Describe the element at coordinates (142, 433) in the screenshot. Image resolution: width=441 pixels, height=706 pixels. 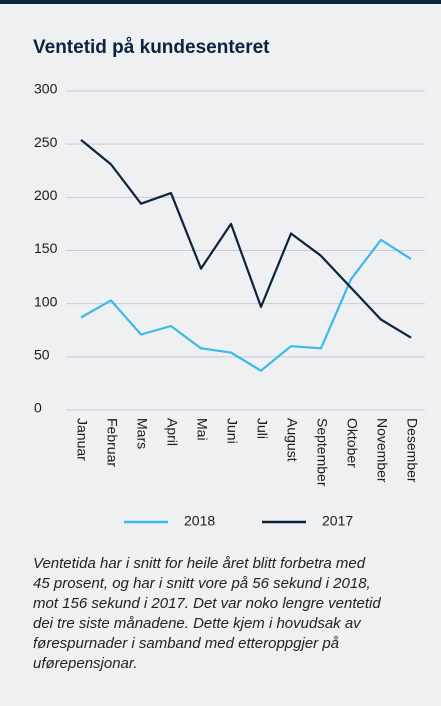
I see `x-tick-label: Mars` at that location.